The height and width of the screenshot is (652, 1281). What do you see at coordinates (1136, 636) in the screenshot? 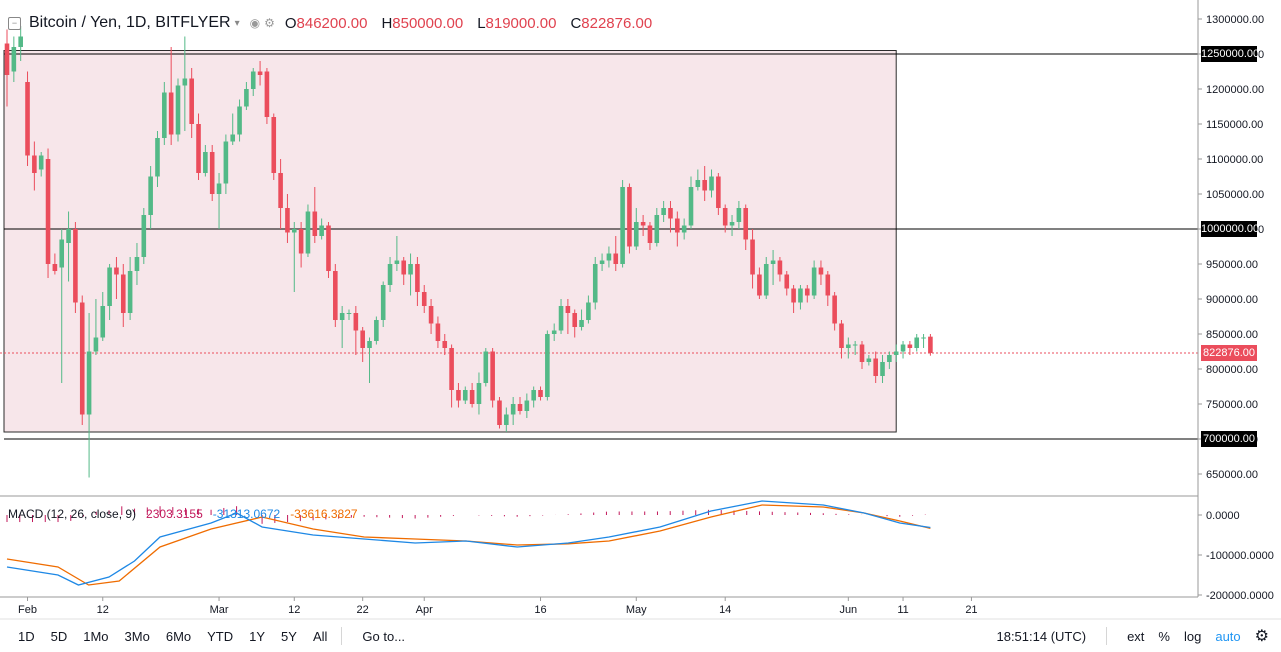
I see `ext-toggle: ext` at bounding box center [1136, 636].